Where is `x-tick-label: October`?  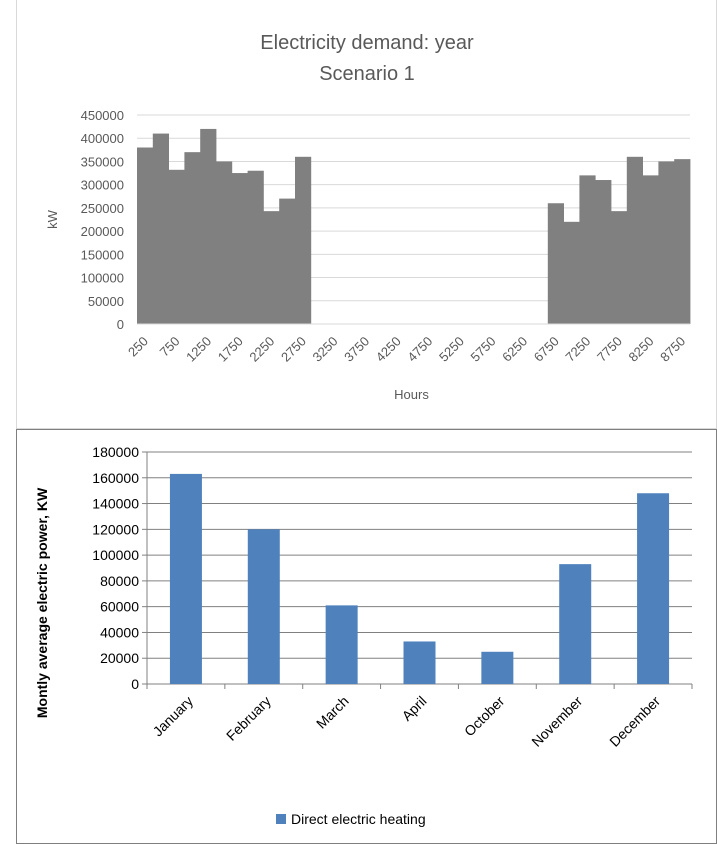
x-tick-label: October is located at coordinates (484, 716).